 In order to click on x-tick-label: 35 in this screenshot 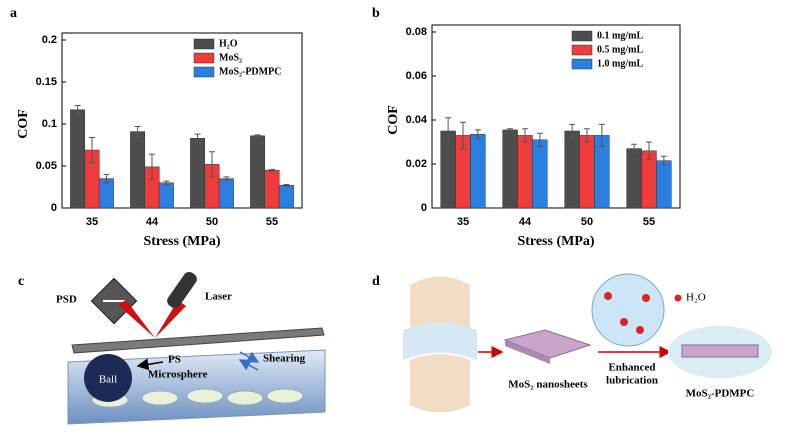, I will do `click(92, 222)`.